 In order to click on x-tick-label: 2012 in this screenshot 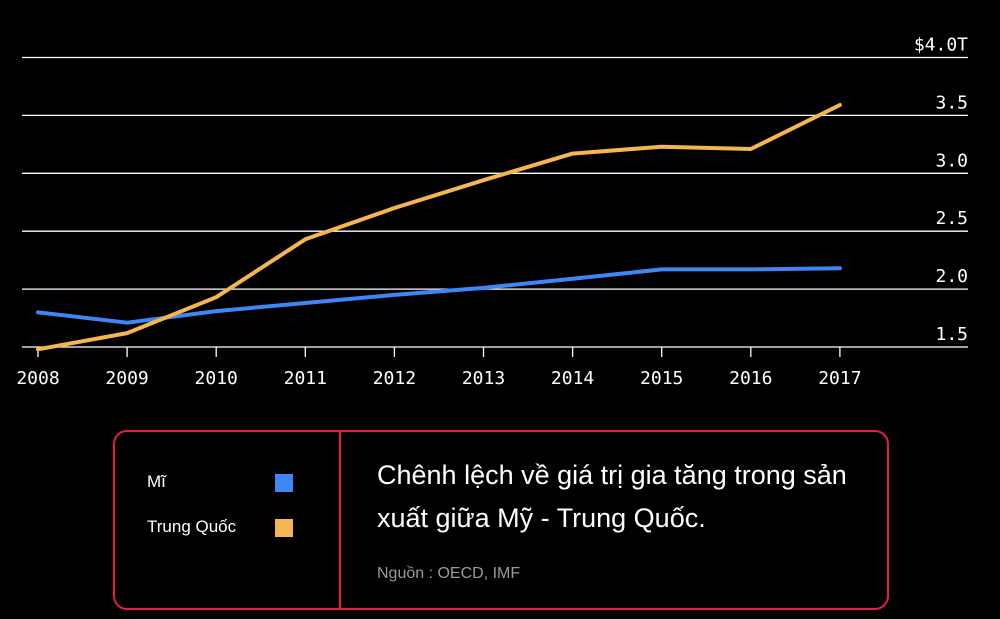, I will do `click(394, 378)`.